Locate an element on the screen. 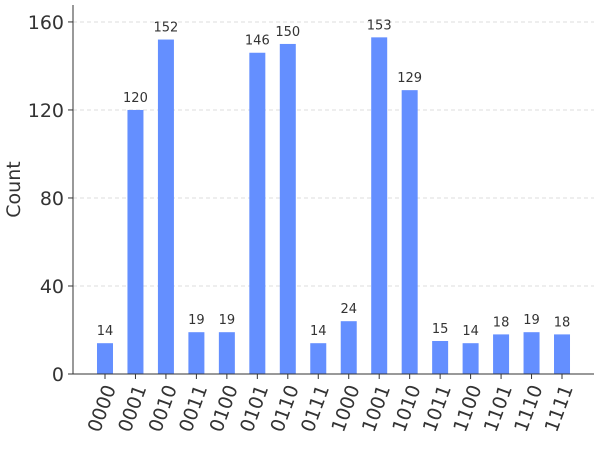 Image resolution: width=607 pixels, height=463 pixels. data-label: 24 is located at coordinates (348, 309).